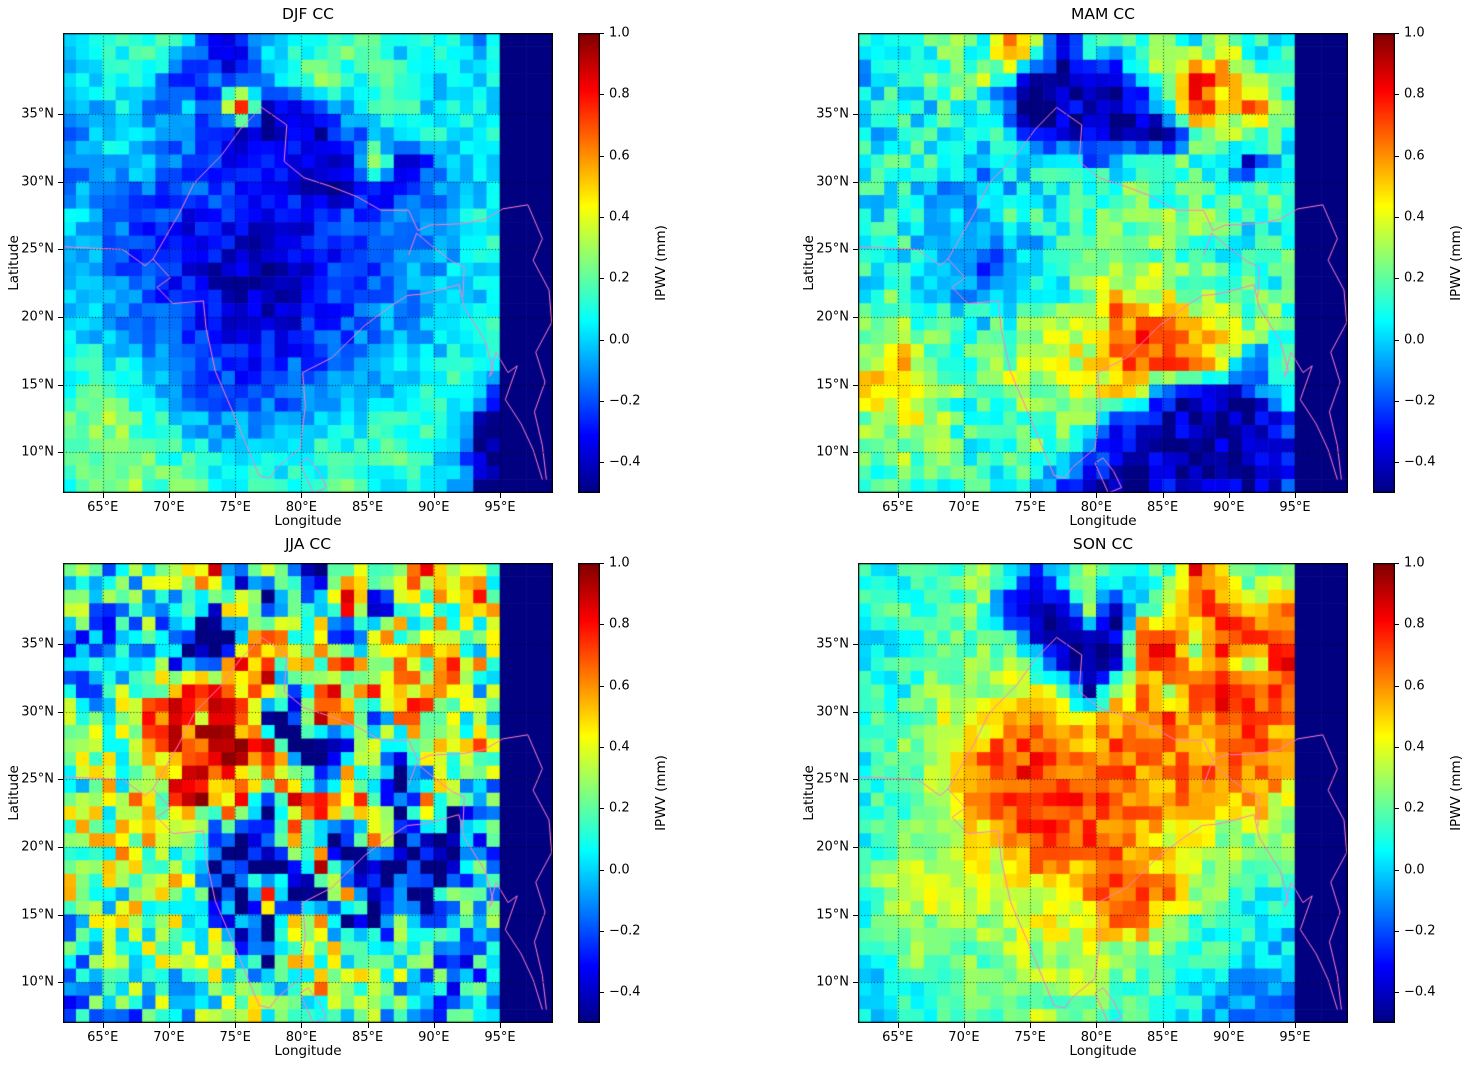 Image resolution: width=1478 pixels, height=1068 pixels. Describe the element at coordinates (1103, 263) in the screenshot. I see `heatmap-canvas-mam` at that location.